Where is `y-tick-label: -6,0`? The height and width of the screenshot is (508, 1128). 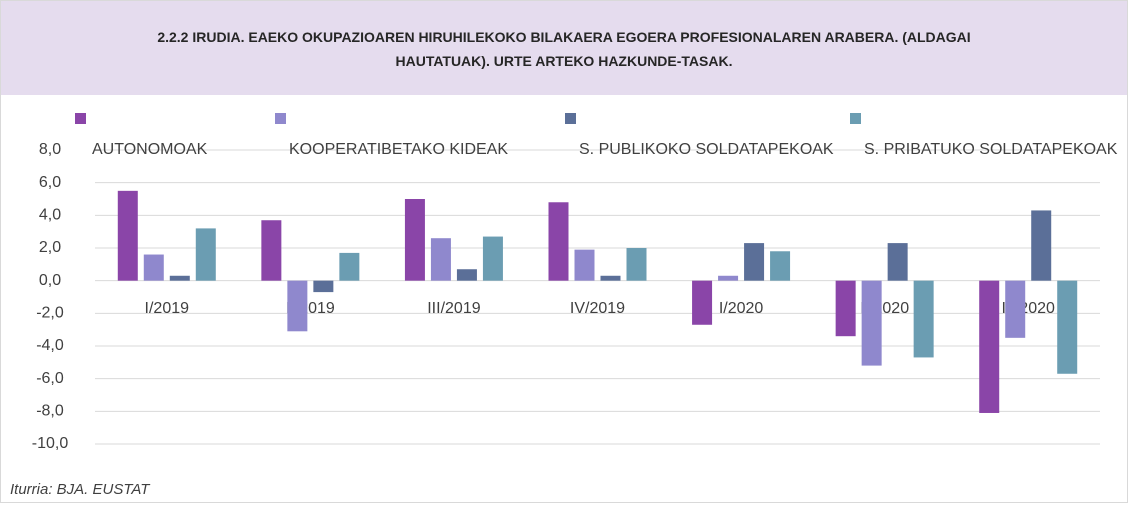
y-tick-label: -6,0 is located at coordinates (50, 378).